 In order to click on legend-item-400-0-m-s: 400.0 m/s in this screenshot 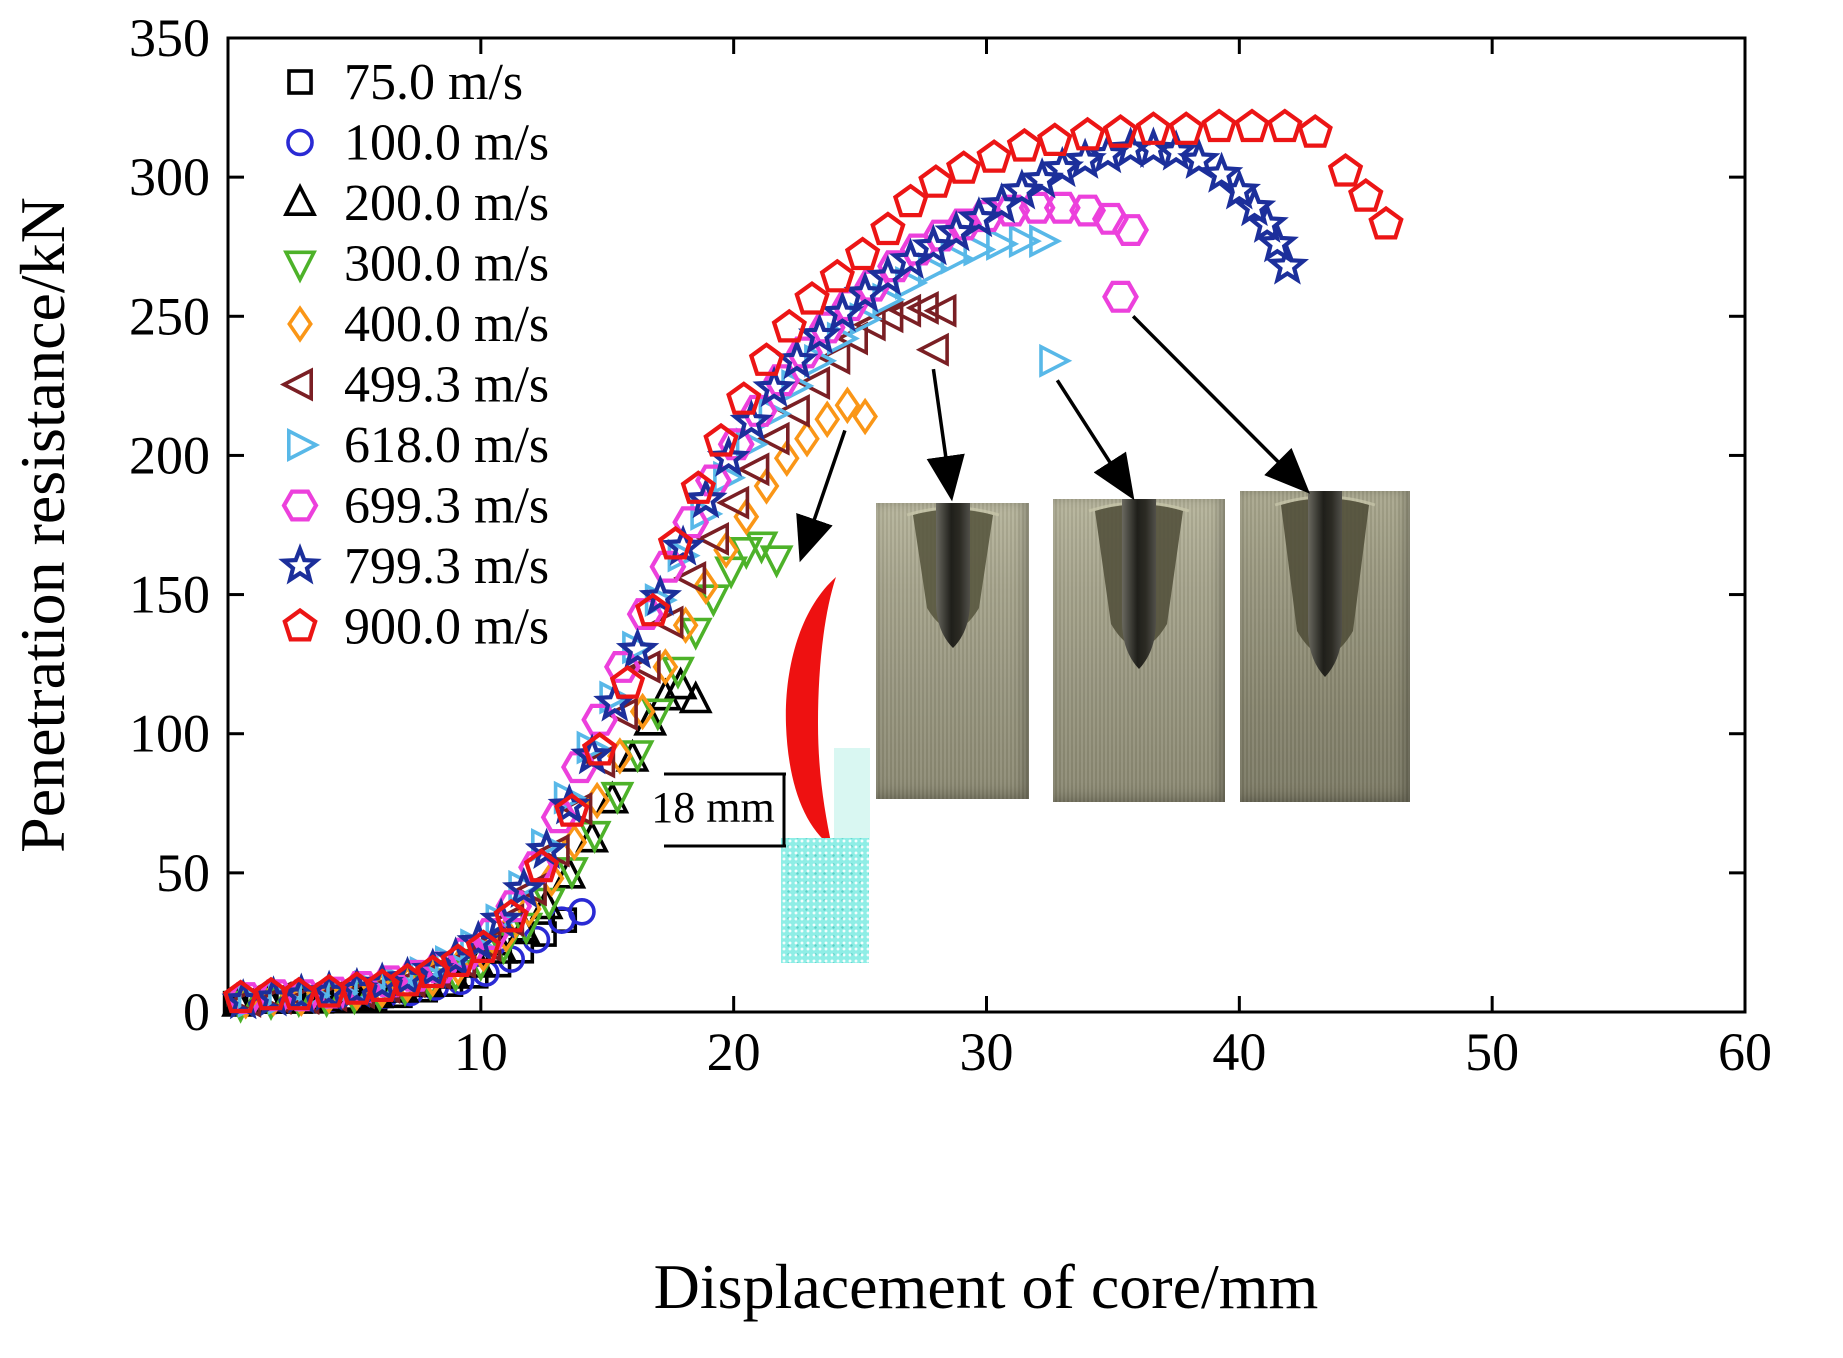, I will do `click(418, 324)`.